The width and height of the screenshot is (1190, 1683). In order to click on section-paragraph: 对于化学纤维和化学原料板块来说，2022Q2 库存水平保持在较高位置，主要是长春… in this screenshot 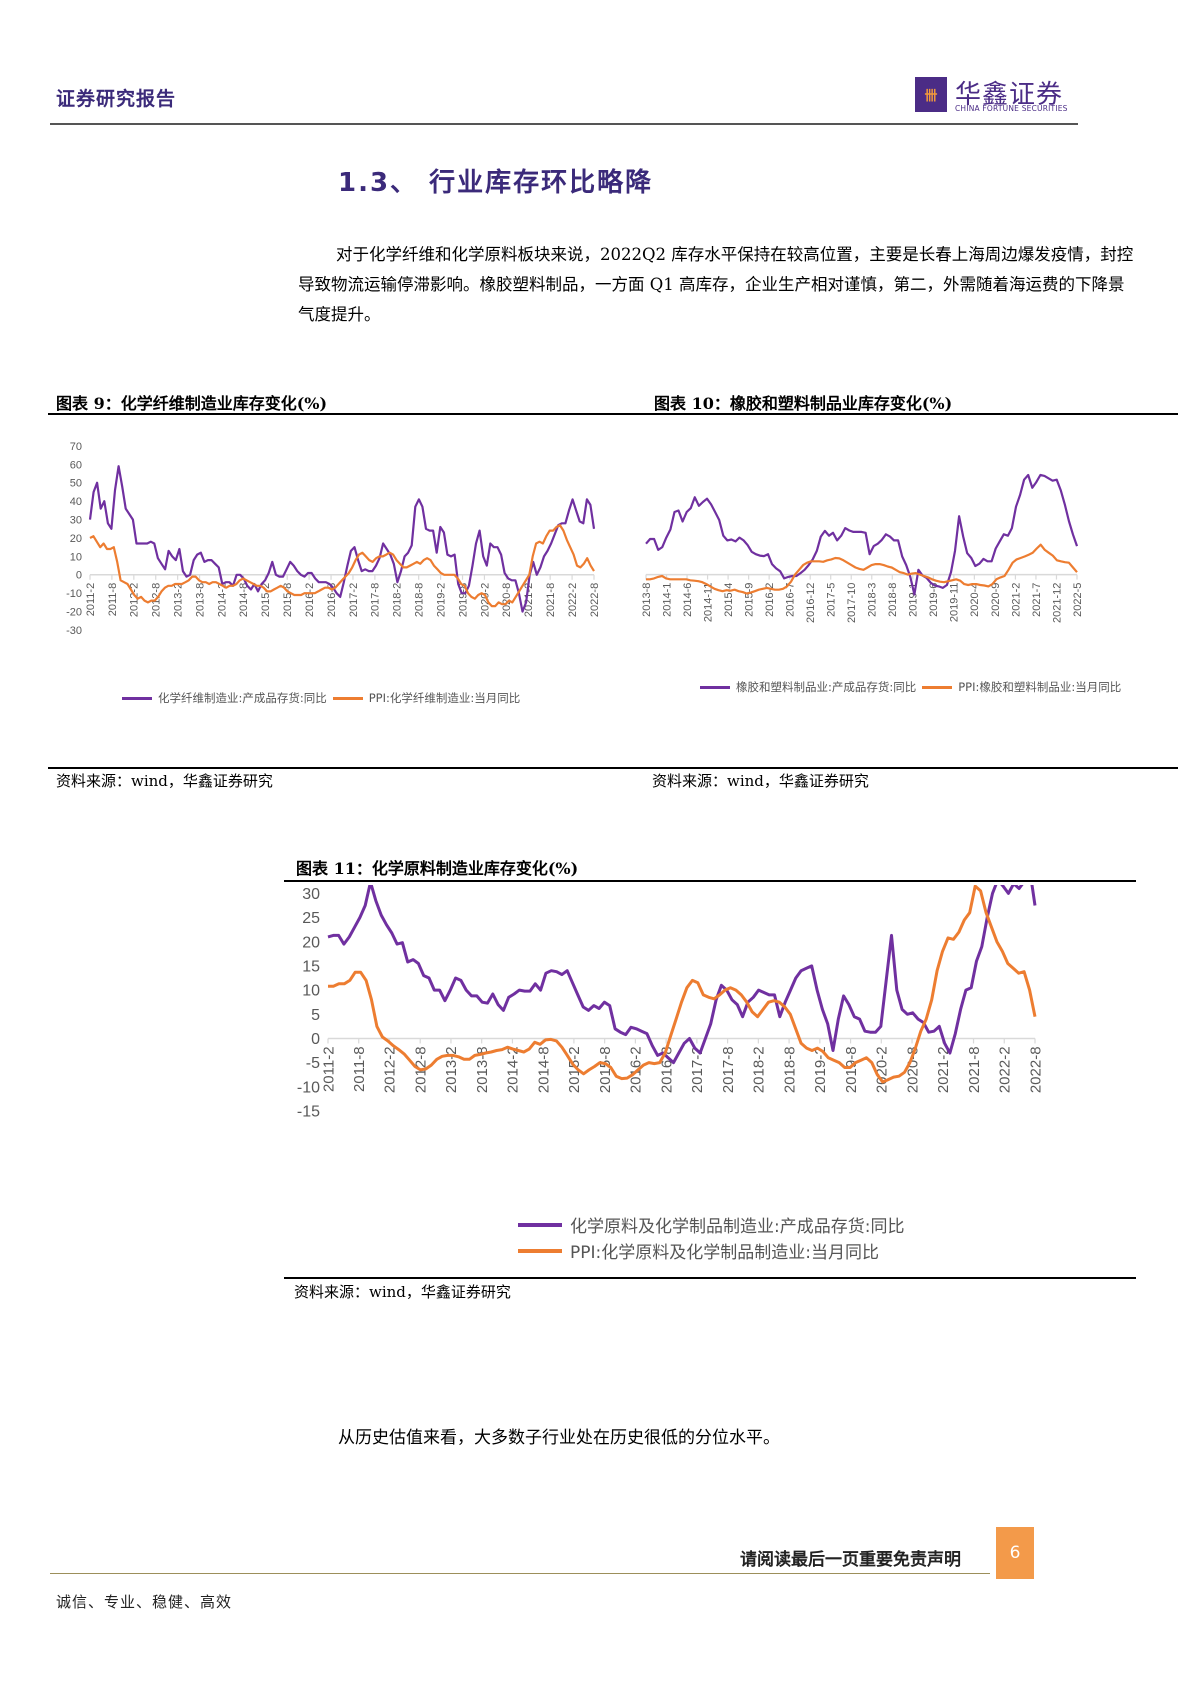, I will do `click(716, 284)`.